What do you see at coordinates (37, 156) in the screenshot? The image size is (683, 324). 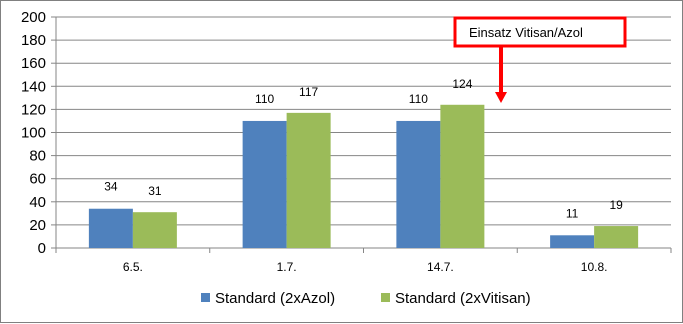 I see `y-tick-label: 80` at bounding box center [37, 156].